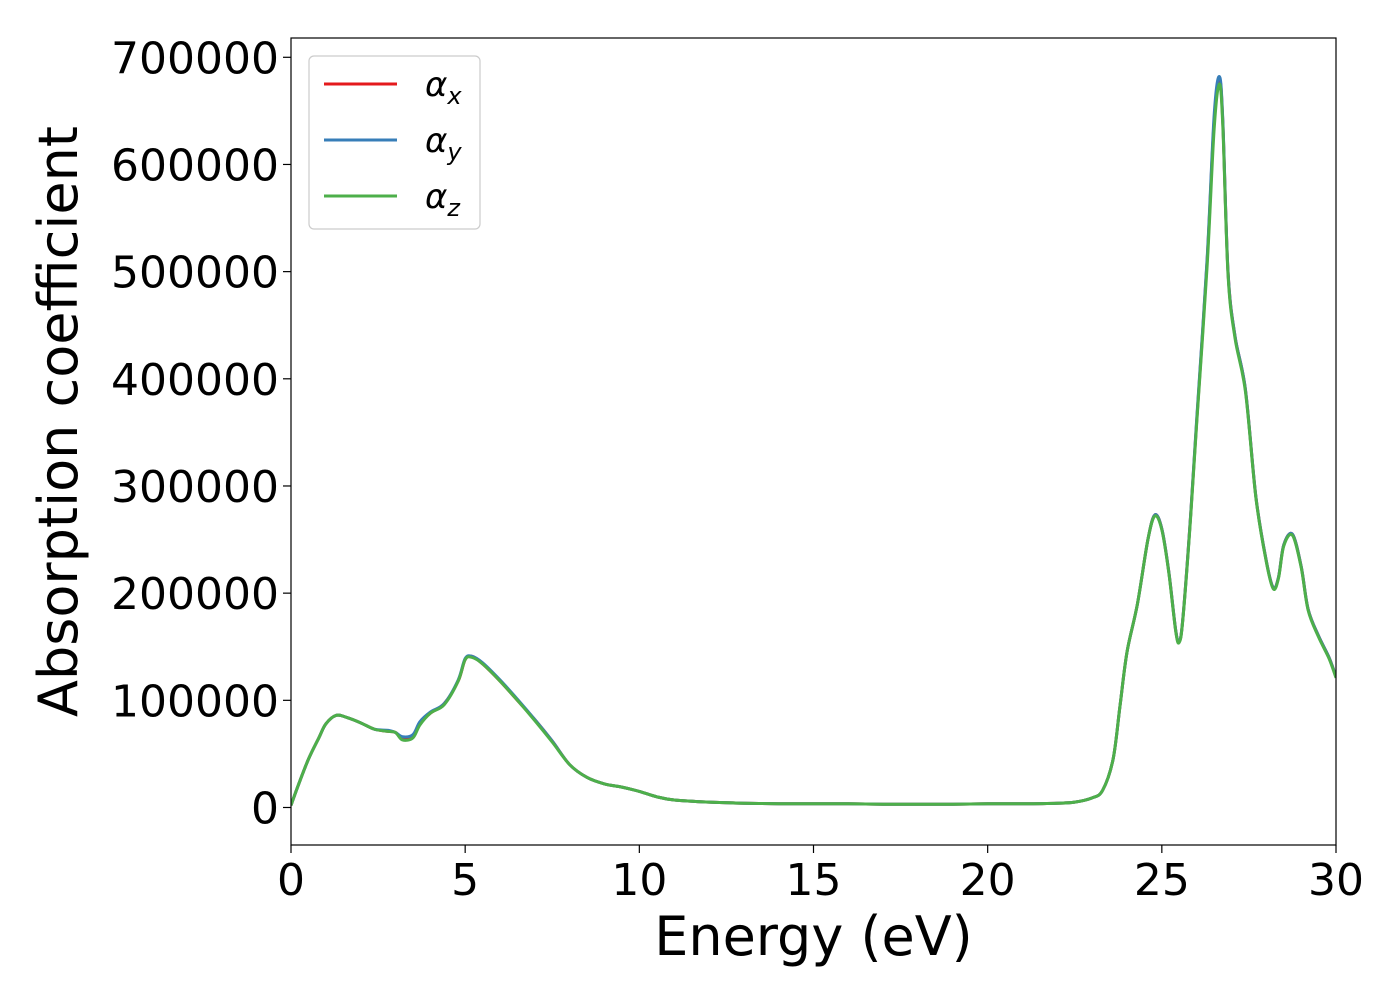 The height and width of the screenshot is (1000, 1400). What do you see at coordinates (443, 87) in the screenshot?
I see `legend-label-x: αx` at bounding box center [443, 87].